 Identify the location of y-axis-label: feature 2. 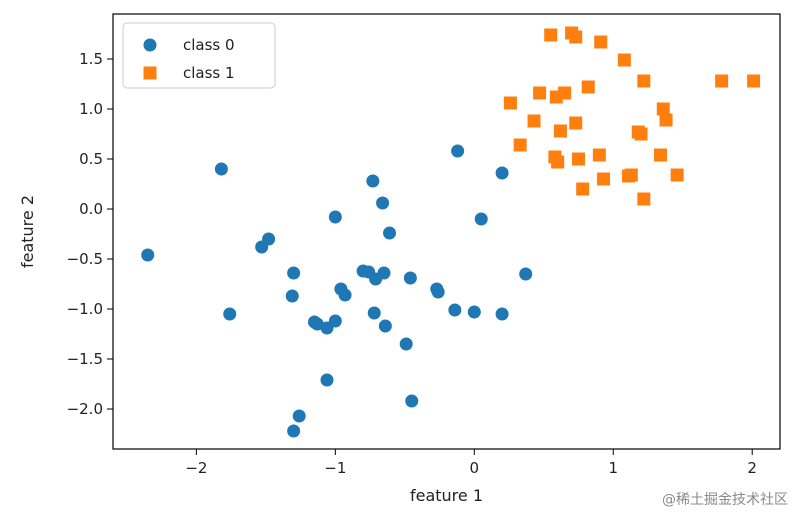
(27, 231).